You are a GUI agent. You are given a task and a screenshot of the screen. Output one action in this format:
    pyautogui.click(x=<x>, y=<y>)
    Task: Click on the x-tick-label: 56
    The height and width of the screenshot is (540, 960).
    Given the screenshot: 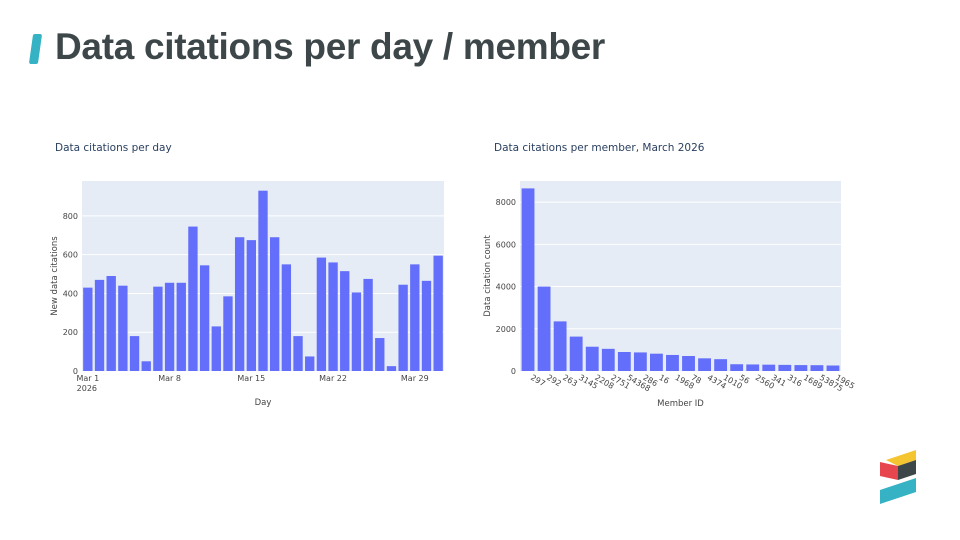 What is the action you would take?
    pyautogui.click(x=744, y=379)
    